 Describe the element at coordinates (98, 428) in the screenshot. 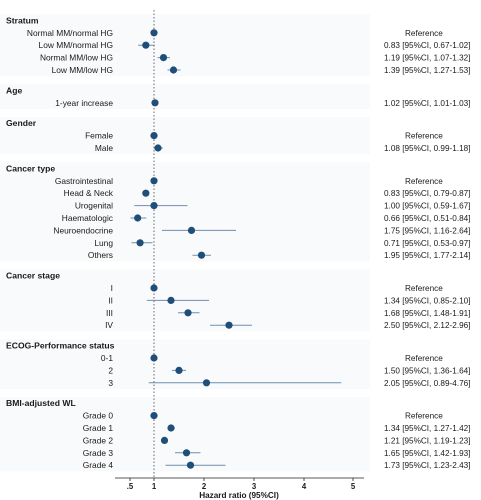

I see `row-label: Grade 1` at that location.